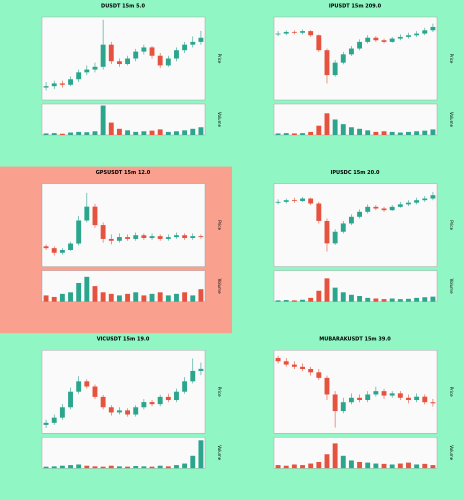  What do you see at coordinates (363, 236) in the screenshot?
I see `chart-panel: IPUSDC 15m 20.0 Price Volume` at bounding box center [363, 236].